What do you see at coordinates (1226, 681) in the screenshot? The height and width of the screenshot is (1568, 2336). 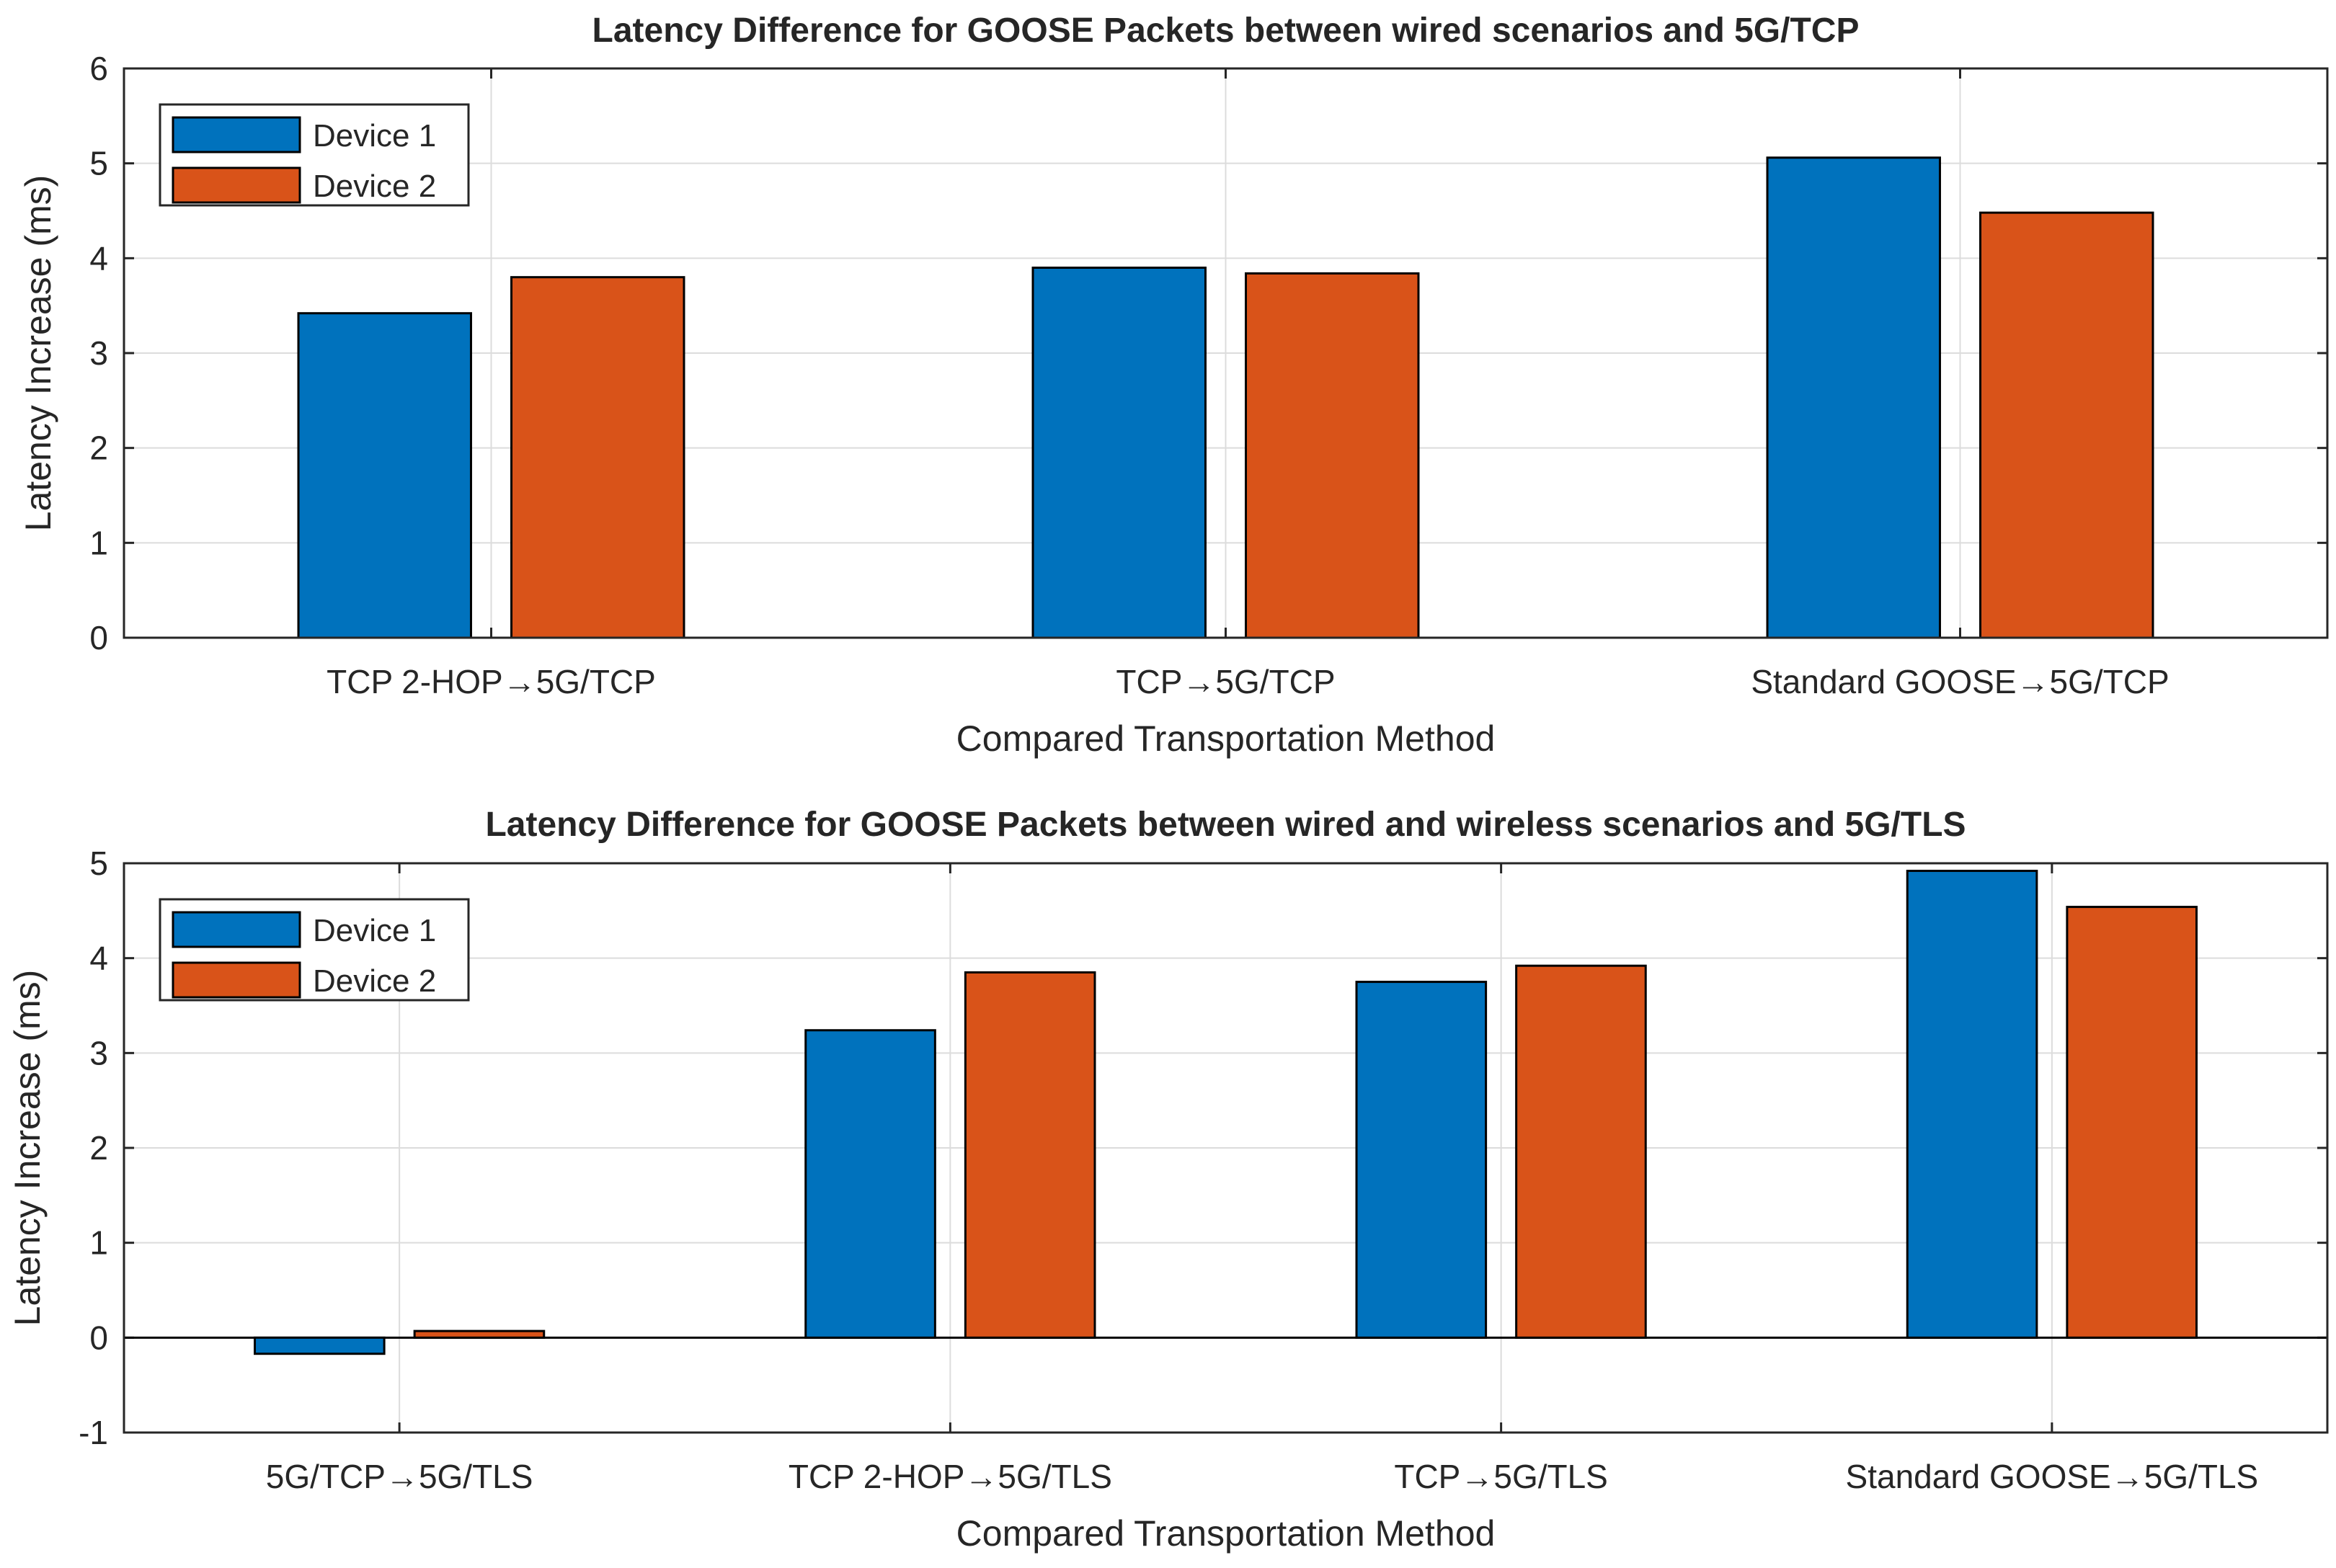 I see `x-tick-label: TCP→5G/TCP` at bounding box center [1226, 681].